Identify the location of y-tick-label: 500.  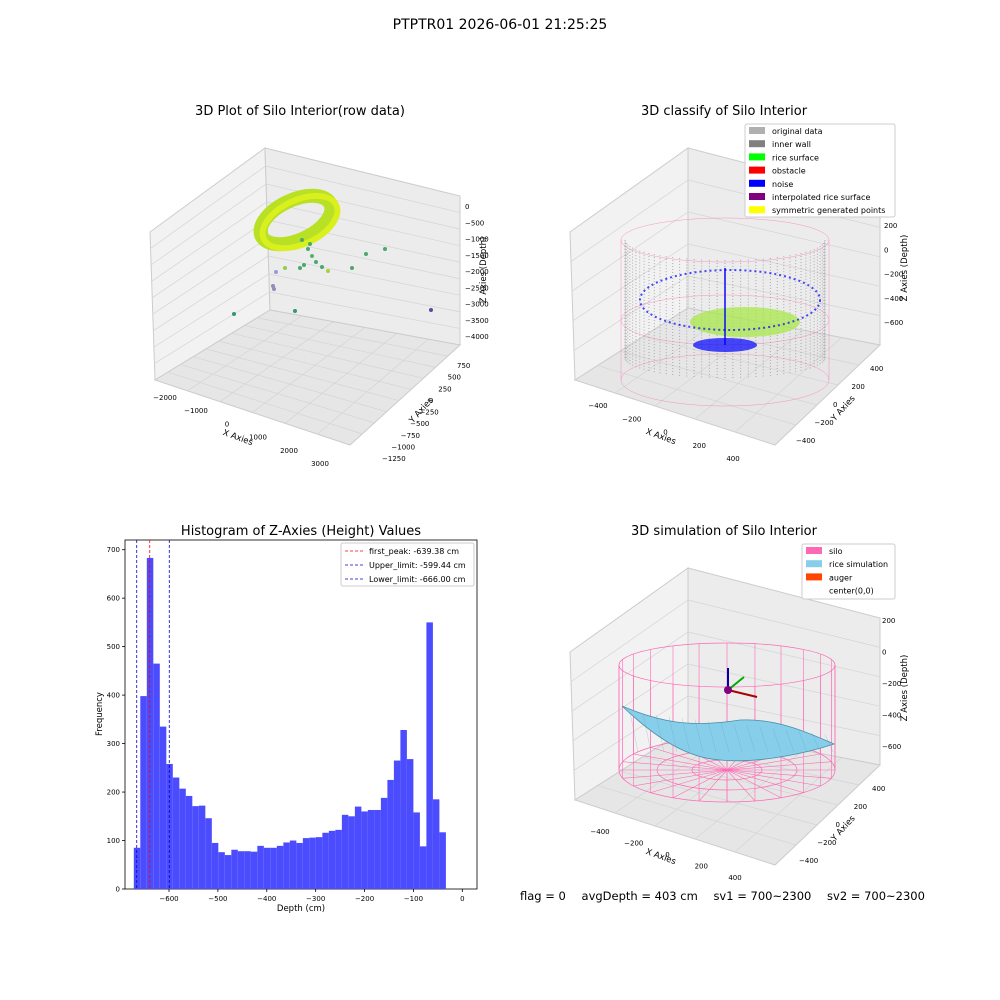
(113, 647).